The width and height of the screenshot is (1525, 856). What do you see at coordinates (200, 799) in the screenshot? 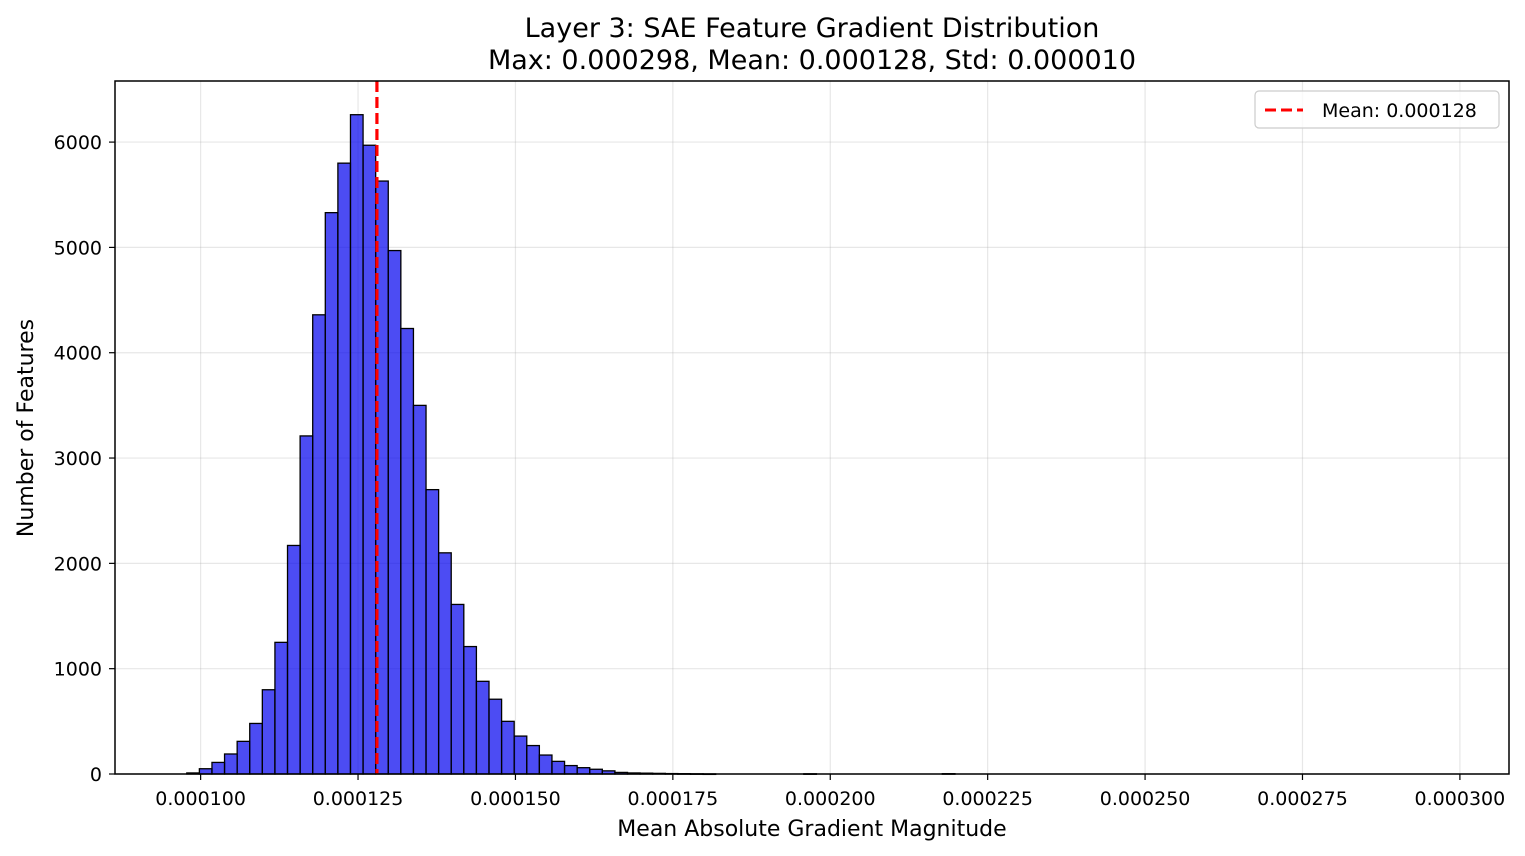
I see `x-tick-label-0: 0.000100` at bounding box center [200, 799].